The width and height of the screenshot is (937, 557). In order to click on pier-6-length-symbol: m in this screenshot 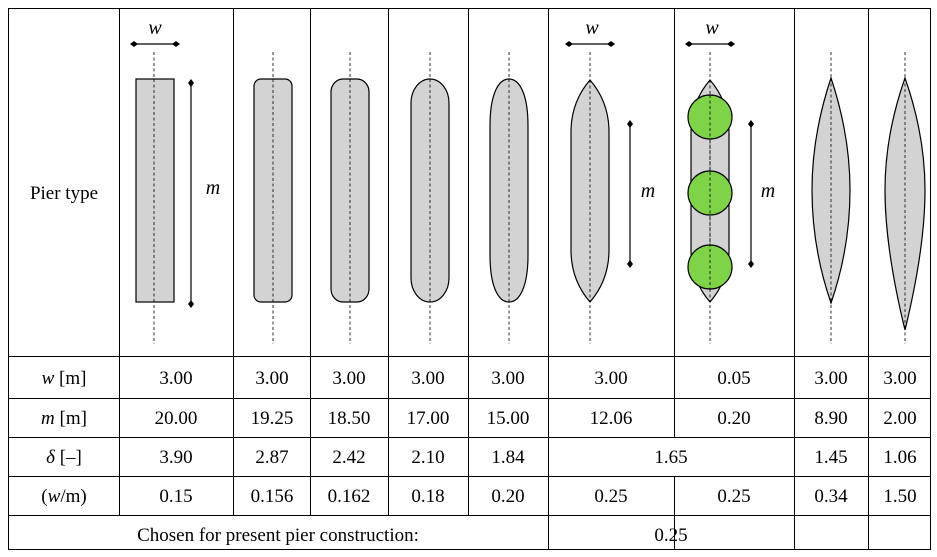, I will do `click(648, 191)`.